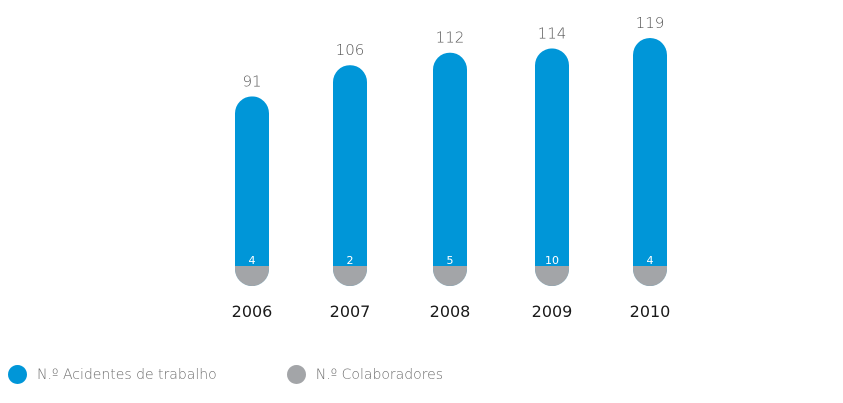  I want to click on legend-item-acidentes: N.º Acidentes de trabalho, so click(112, 374).